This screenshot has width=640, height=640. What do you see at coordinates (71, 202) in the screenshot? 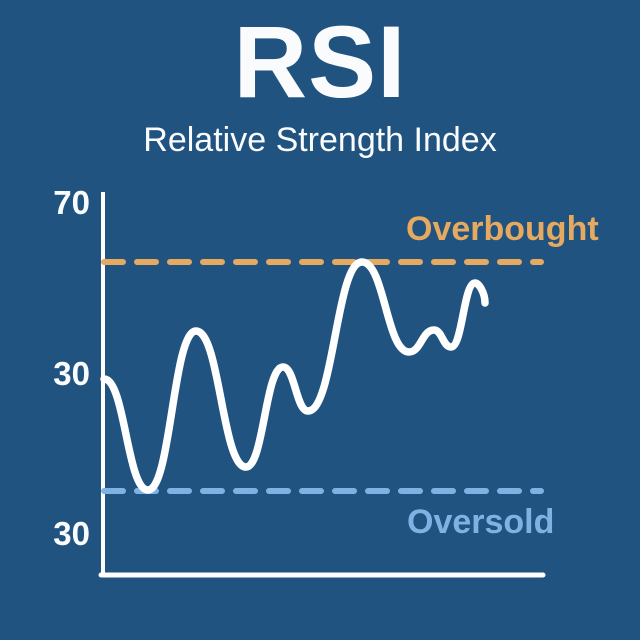
I see `y-tick-70: 70` at bounding box center [71, 202].